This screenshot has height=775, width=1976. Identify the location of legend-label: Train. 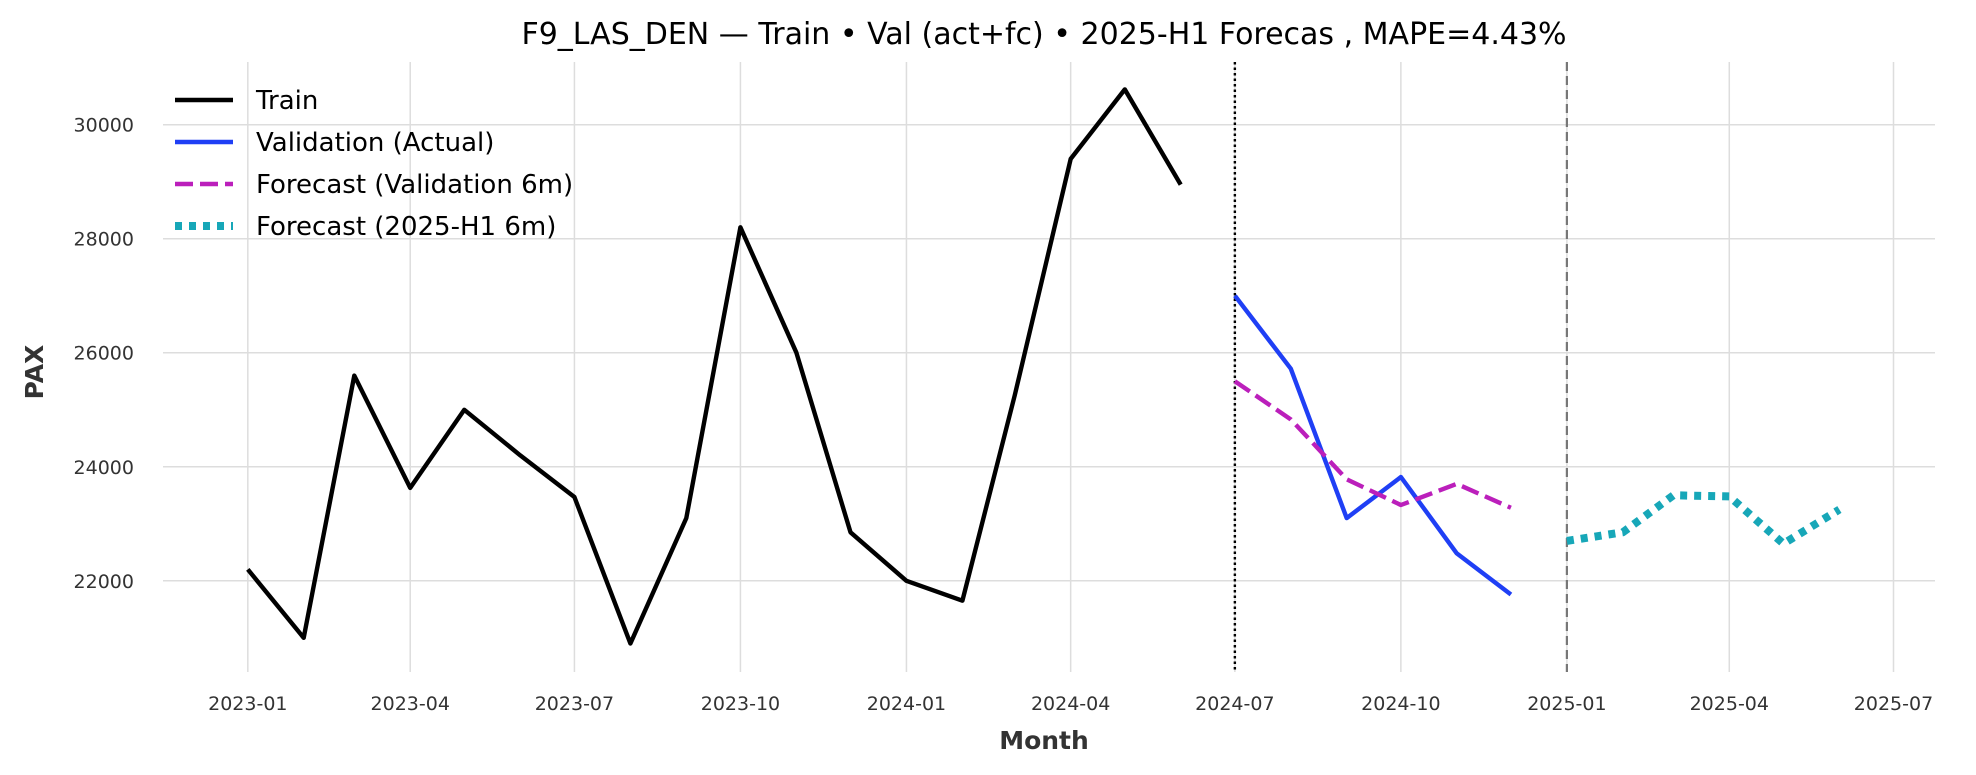
(286, 101).